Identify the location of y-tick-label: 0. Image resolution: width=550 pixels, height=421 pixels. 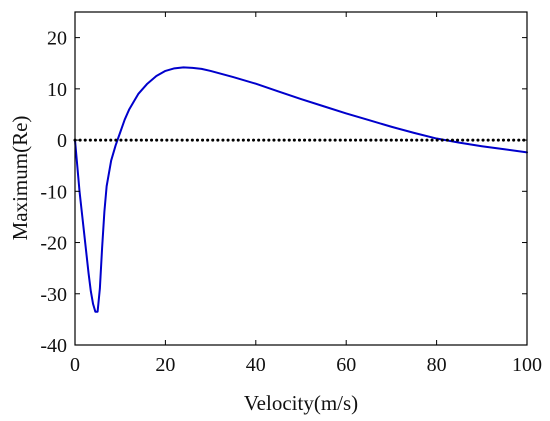
(62, 141).